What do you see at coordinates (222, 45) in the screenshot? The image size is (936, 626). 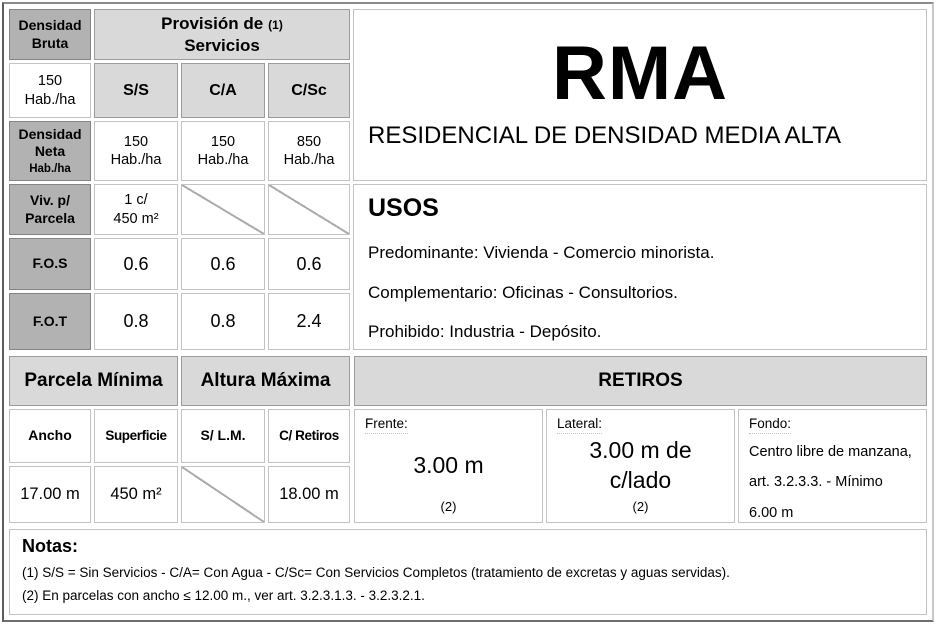 I see `provision-line2: Servicios` at bounding box center [222, 45].